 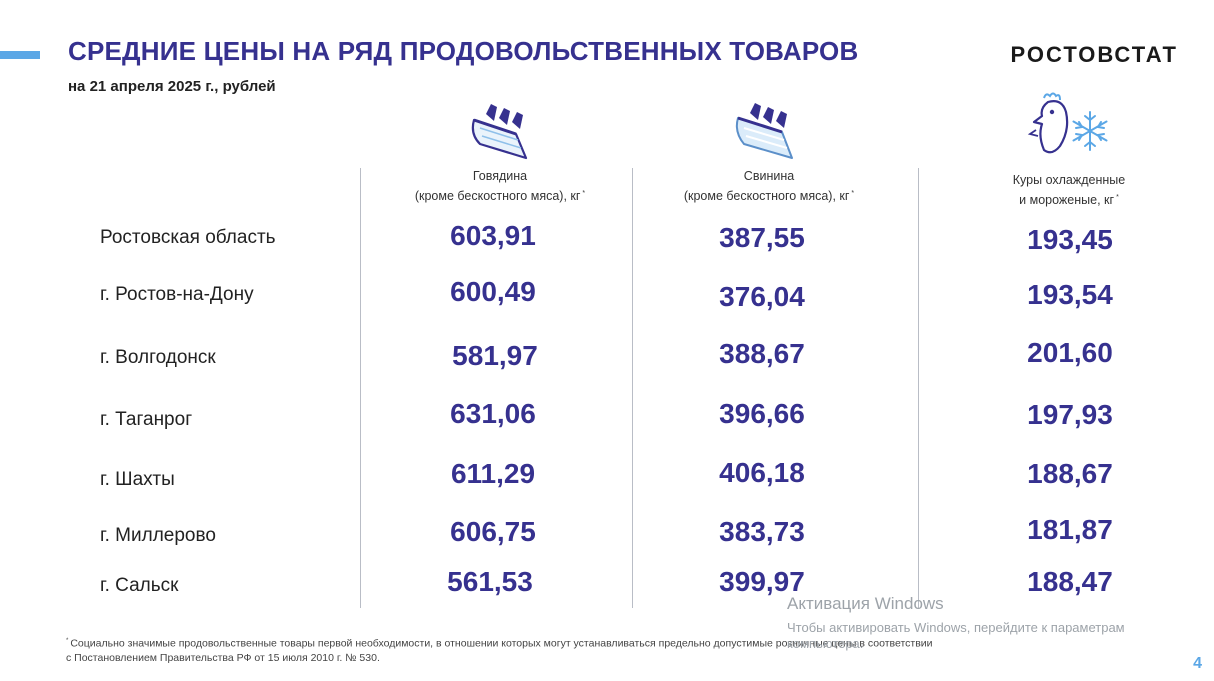 What do you see at coordinates (499, 132) in the screenshot?
I see `beef-meat-icon` at bounding box center [499, 132].